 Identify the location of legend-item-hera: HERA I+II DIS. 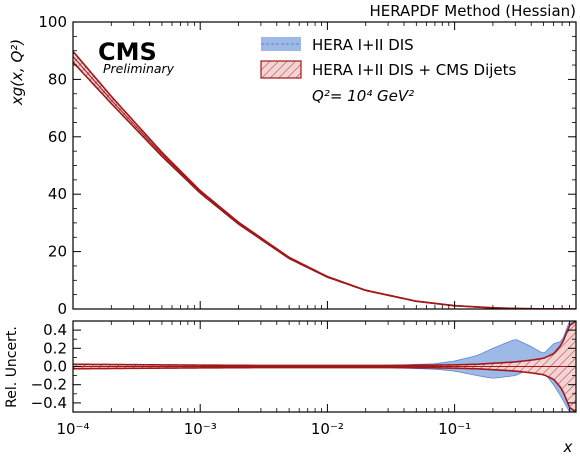
(337, 45).